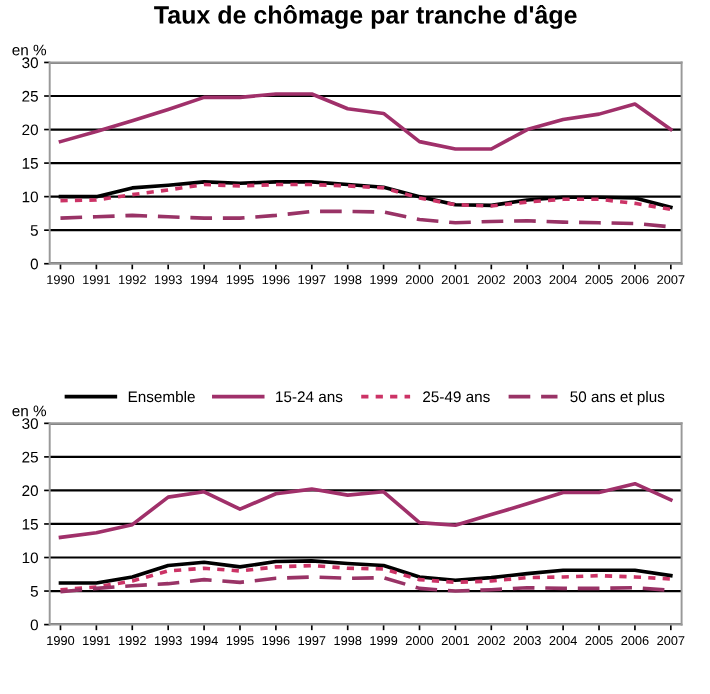 The image size is (710, 694). Describe the element at coordinates (365, 16) in the screenshot. I see `chart-title: Taux de chômage par tranche d'âge` at that location.